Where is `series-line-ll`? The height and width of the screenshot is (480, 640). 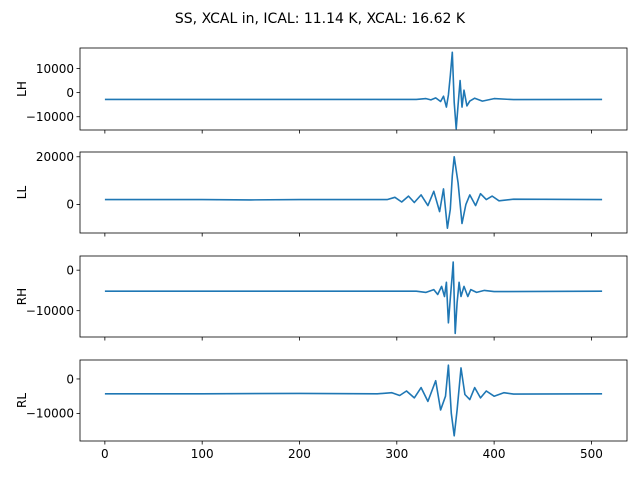 series-line-ll is located at coordinates (353, 192).